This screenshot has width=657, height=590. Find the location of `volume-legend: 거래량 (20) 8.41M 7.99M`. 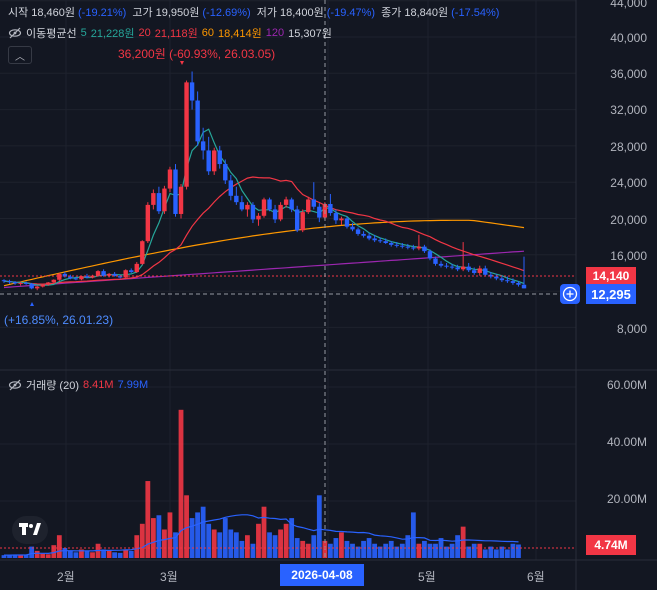

volume-legend: 거래량 (20) 8.41M 7.99M is located at coordinates (78, 385).